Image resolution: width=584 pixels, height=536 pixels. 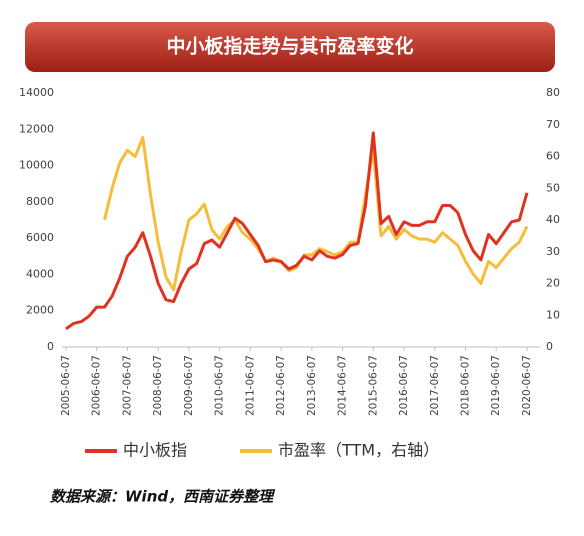 I want to click on x-tick-label: 2018-06-07, so click(x=465, y=385).